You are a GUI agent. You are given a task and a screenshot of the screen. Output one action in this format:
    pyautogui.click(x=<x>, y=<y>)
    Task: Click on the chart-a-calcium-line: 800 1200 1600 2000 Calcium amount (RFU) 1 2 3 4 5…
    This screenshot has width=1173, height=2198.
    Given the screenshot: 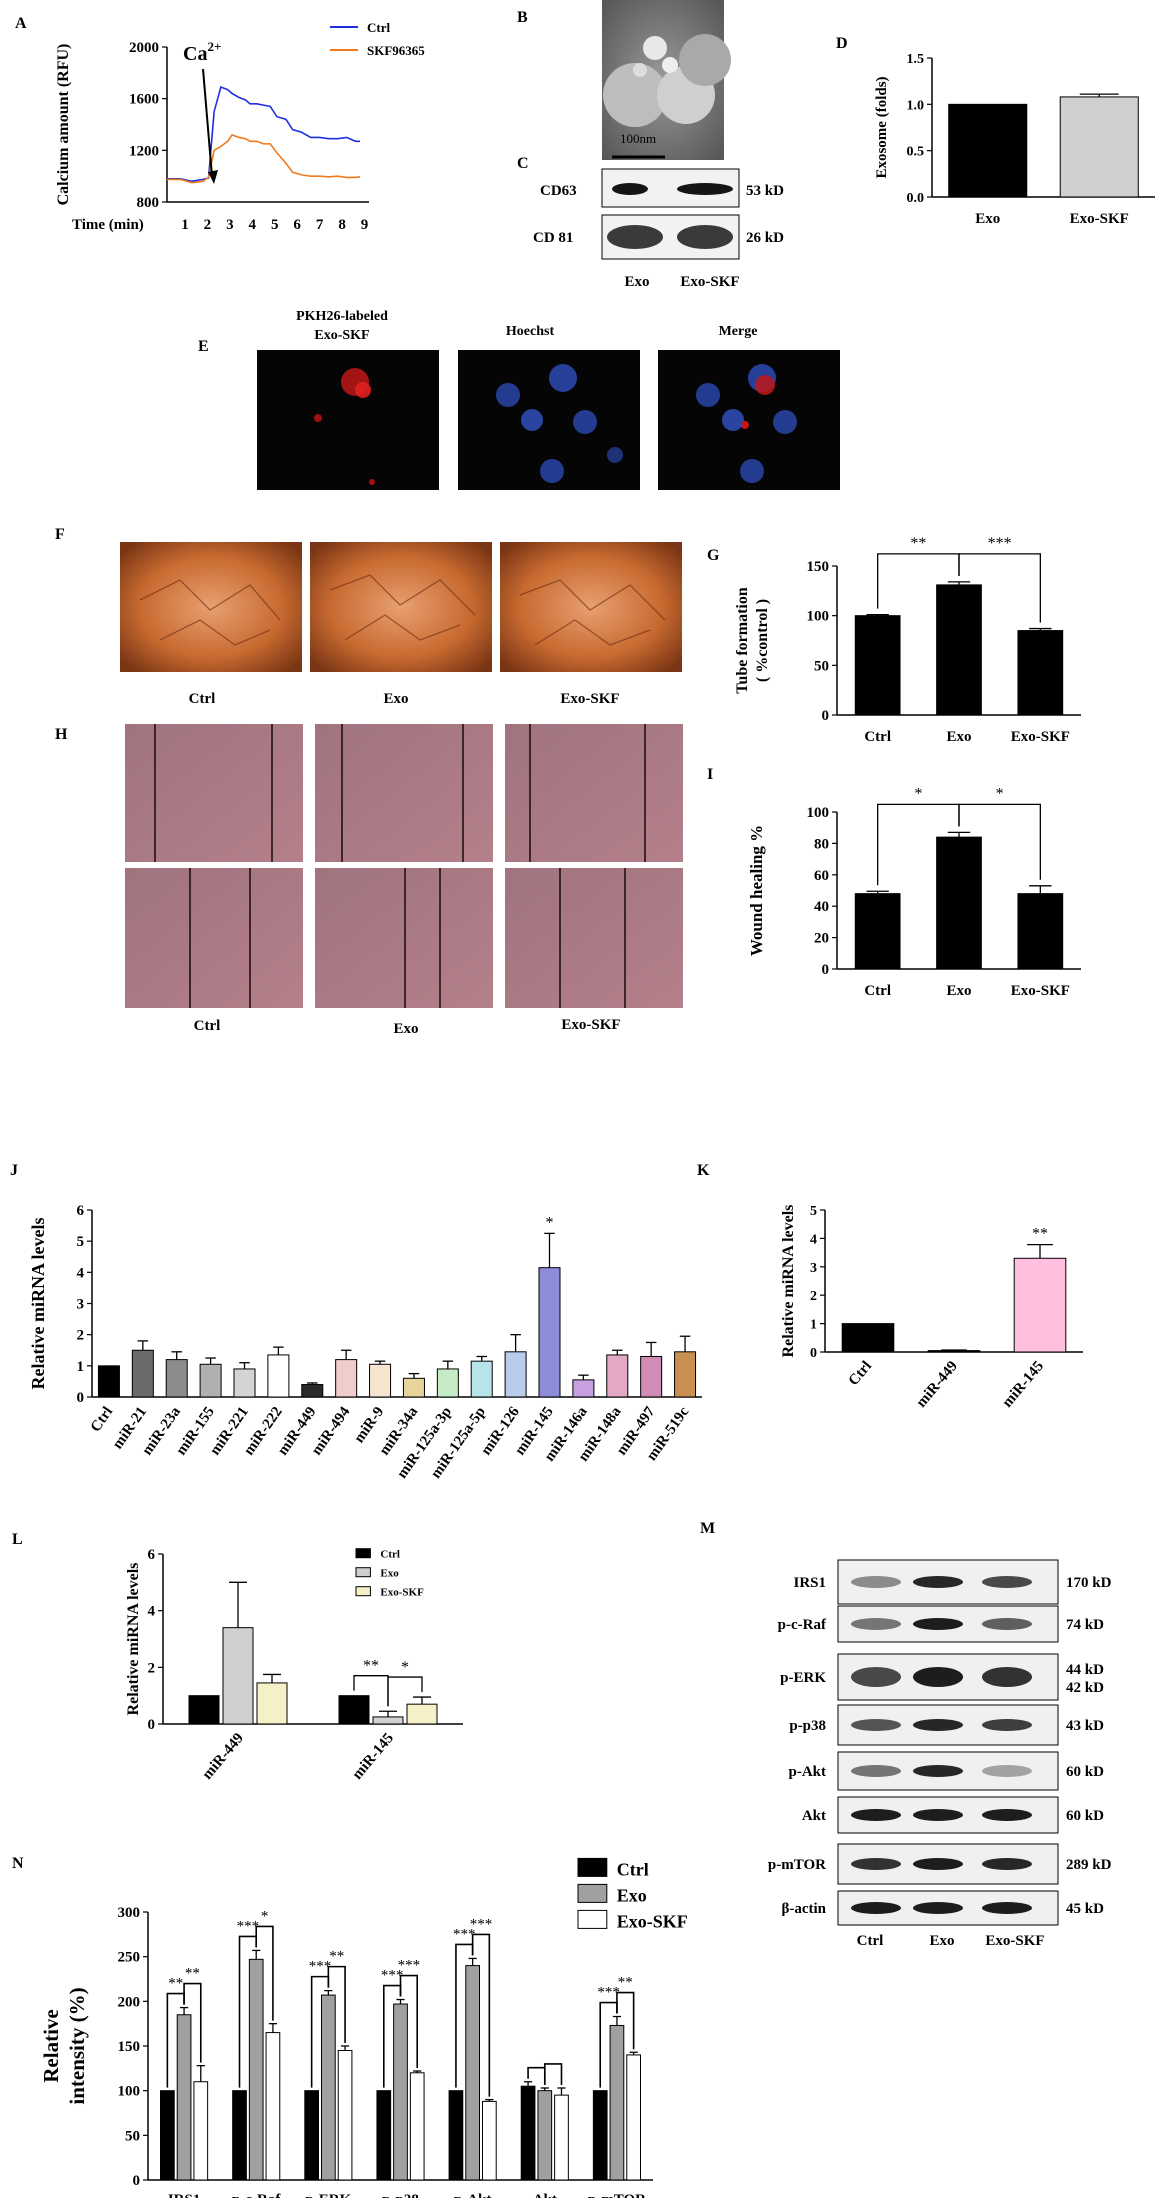 What is the action you would take?
    pyautogui.click(x=240, y=126)
    